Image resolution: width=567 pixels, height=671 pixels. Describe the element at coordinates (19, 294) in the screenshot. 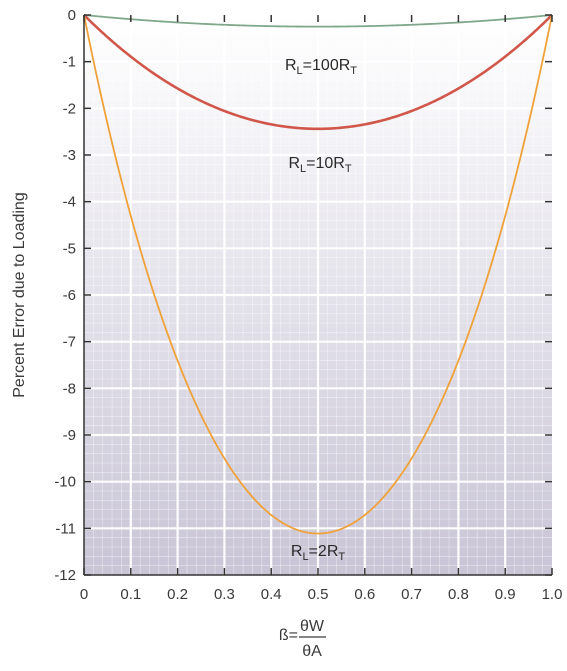

I see `y-axis-title: Percent Error due to Loading` at that location.